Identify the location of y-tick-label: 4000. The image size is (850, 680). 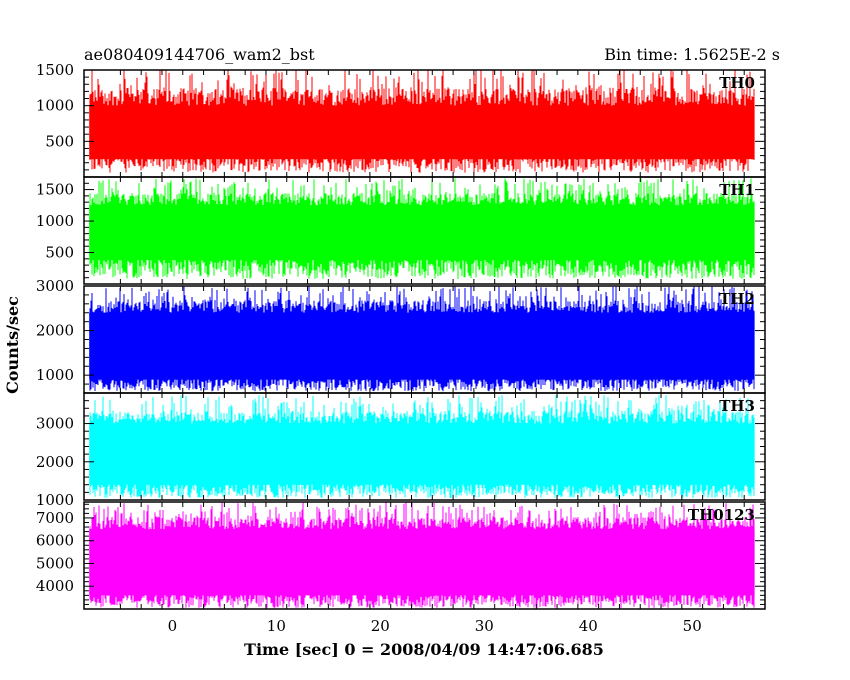
(55, 586).